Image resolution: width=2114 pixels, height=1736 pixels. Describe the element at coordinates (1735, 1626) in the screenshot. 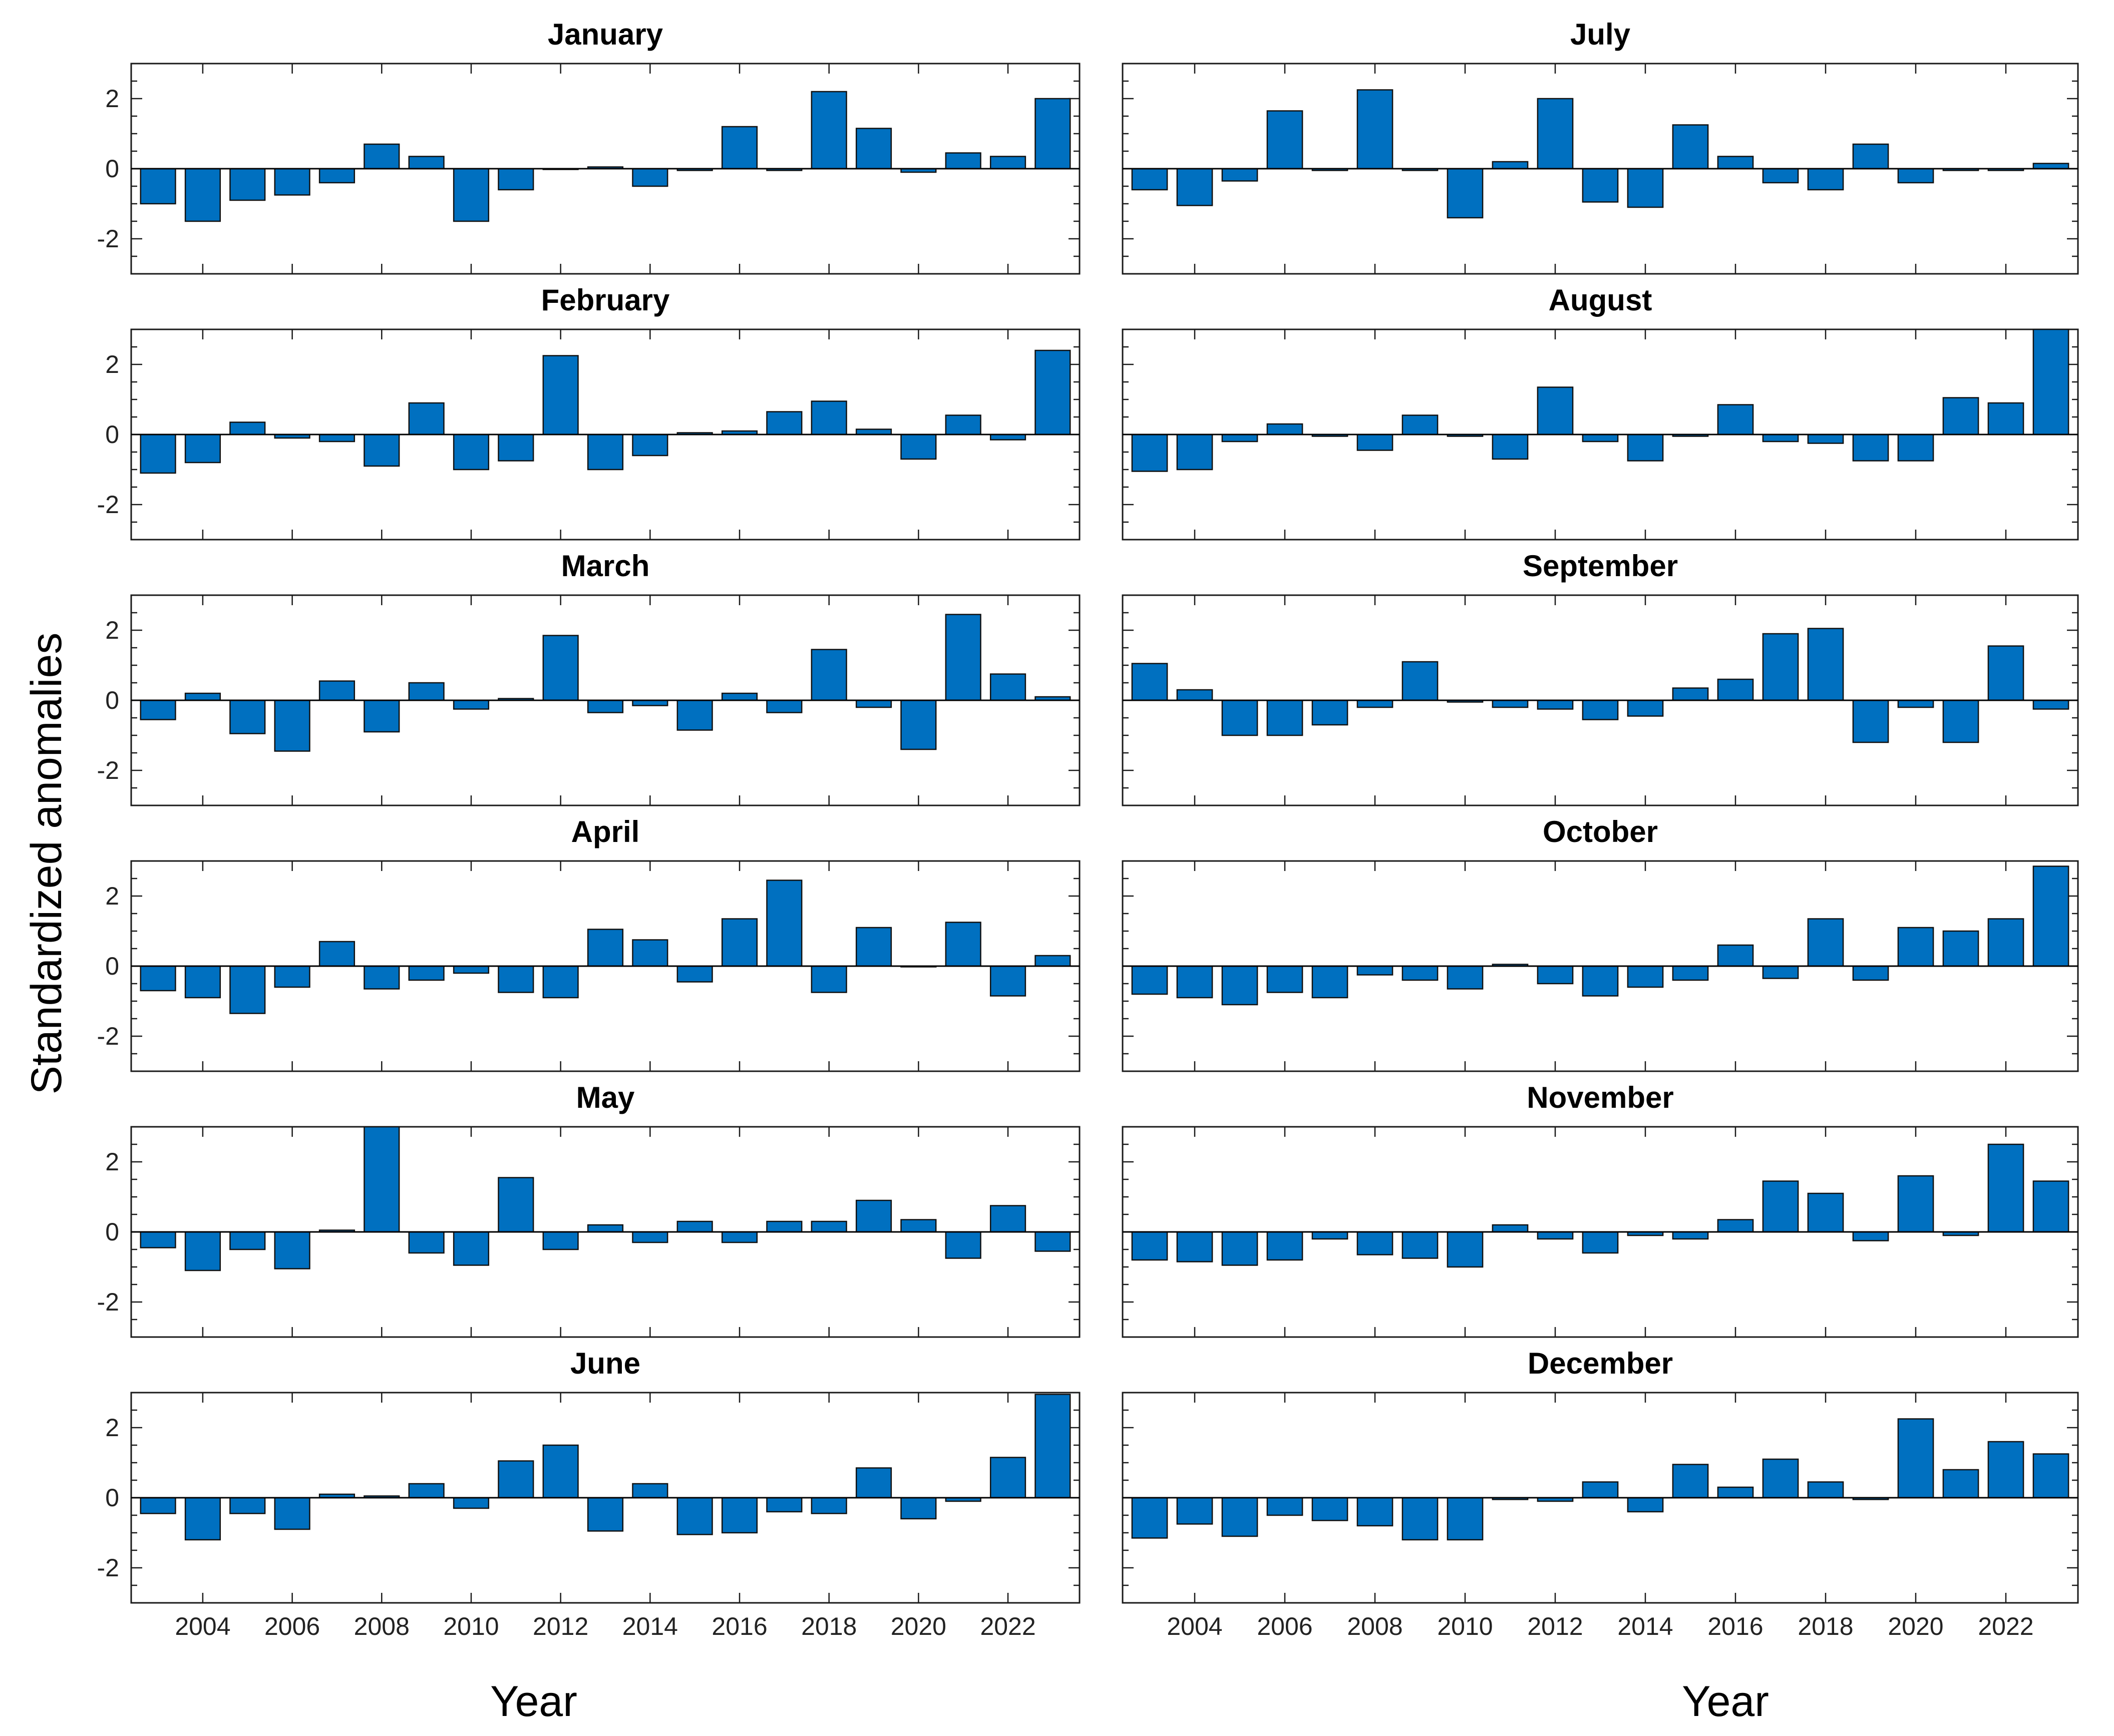

I see `x-tick-label: 2016` at that location.